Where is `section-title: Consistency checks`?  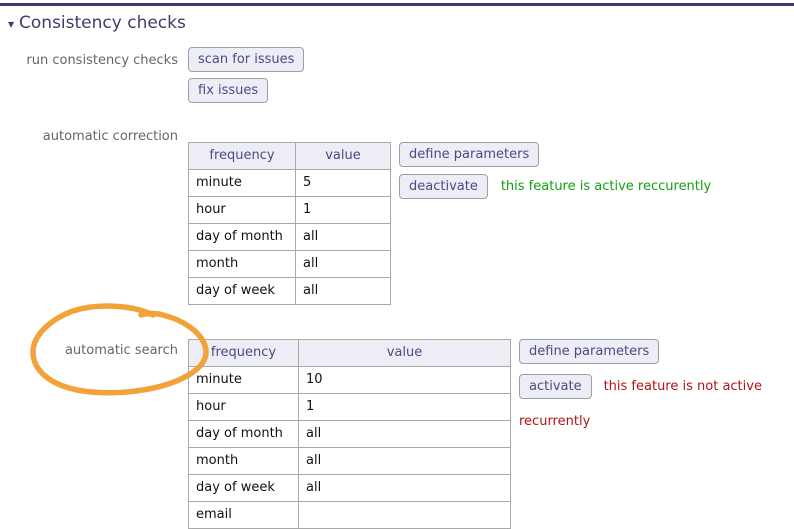 section-title: Consistency checks is located at coordinates (102, 23).